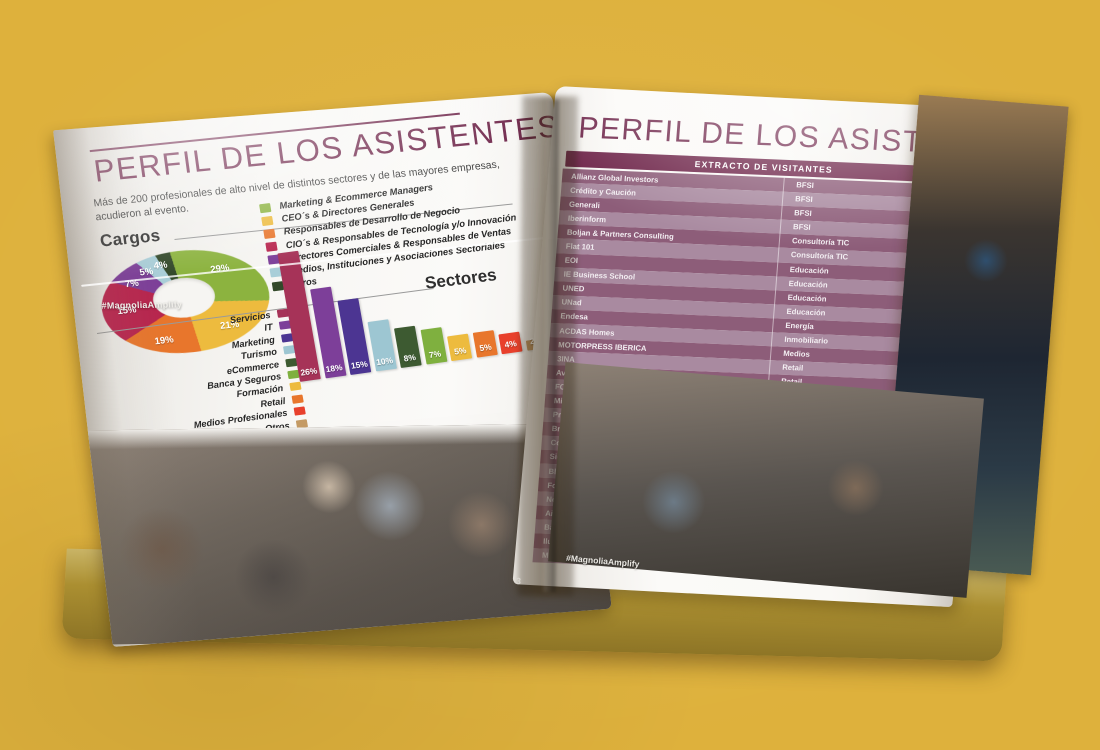 The width and height of the screenshot is (1100, 750). Describe the element at coordinates (273, 402) in the screenshot. I see `bar-legend-label: Retail` at that location.